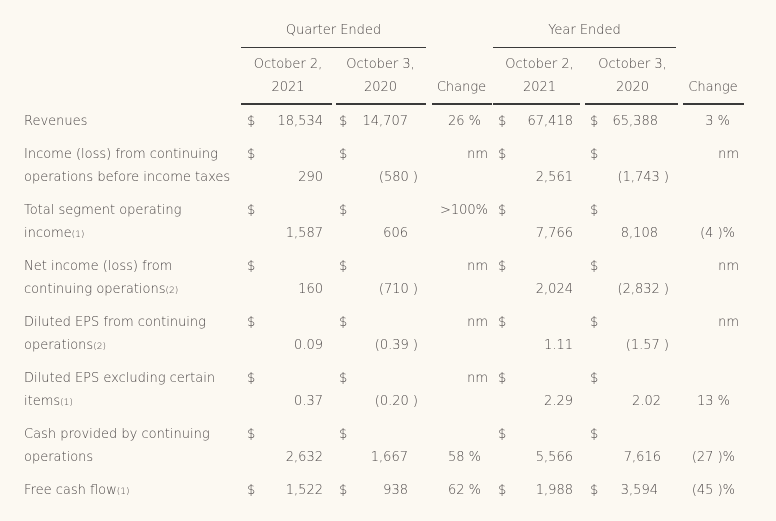  I want to click on row-label-line1: Total segment operating, so click(103, 210).